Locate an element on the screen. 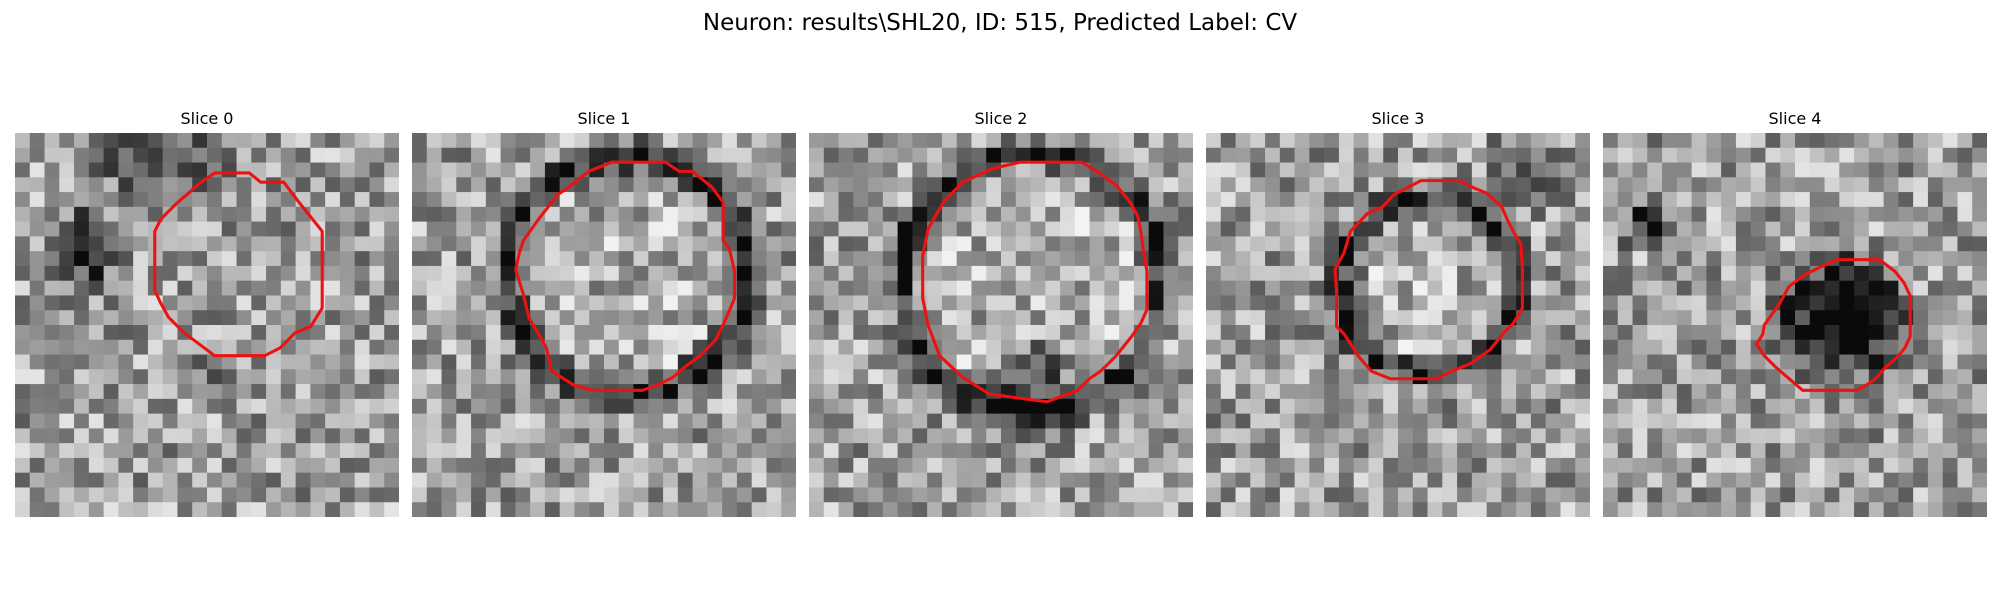 Image resolution: width=2000 pixels, height=600 pixels. slice-0-pixels is located at coordinates (207, 325).